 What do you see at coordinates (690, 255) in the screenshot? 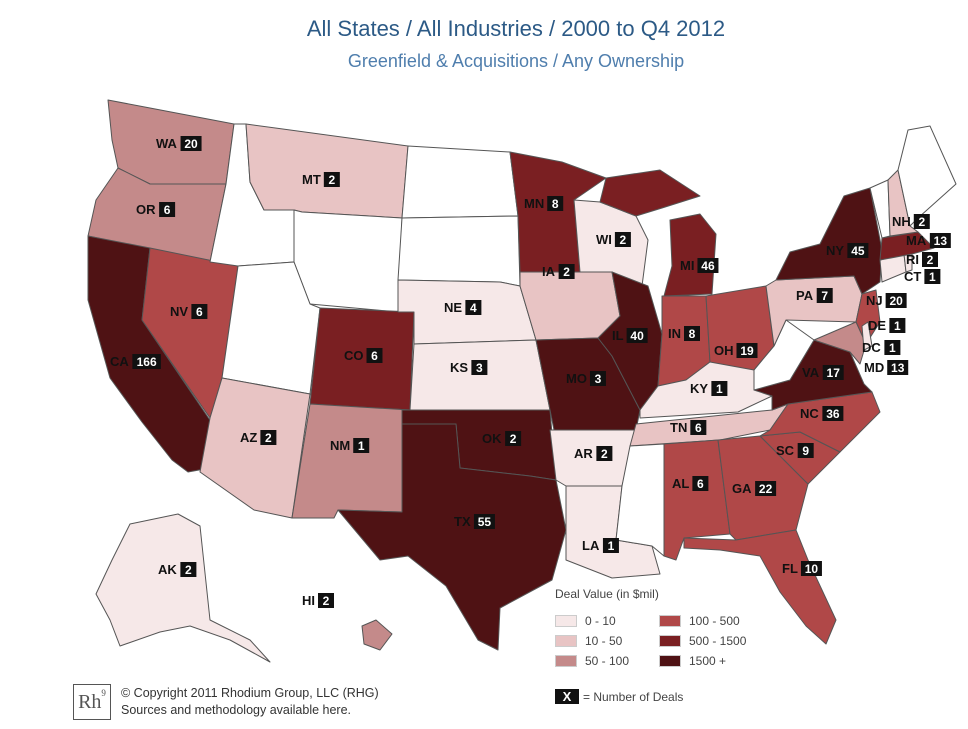
I see `state-mi-lower` at bounding box center [690, 255].